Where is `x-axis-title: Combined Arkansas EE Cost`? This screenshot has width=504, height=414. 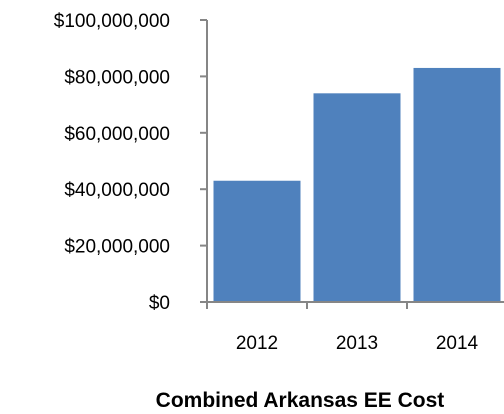
x-axis-title: Combined Arkansas EE Cost is located at coordinates (300, 400).